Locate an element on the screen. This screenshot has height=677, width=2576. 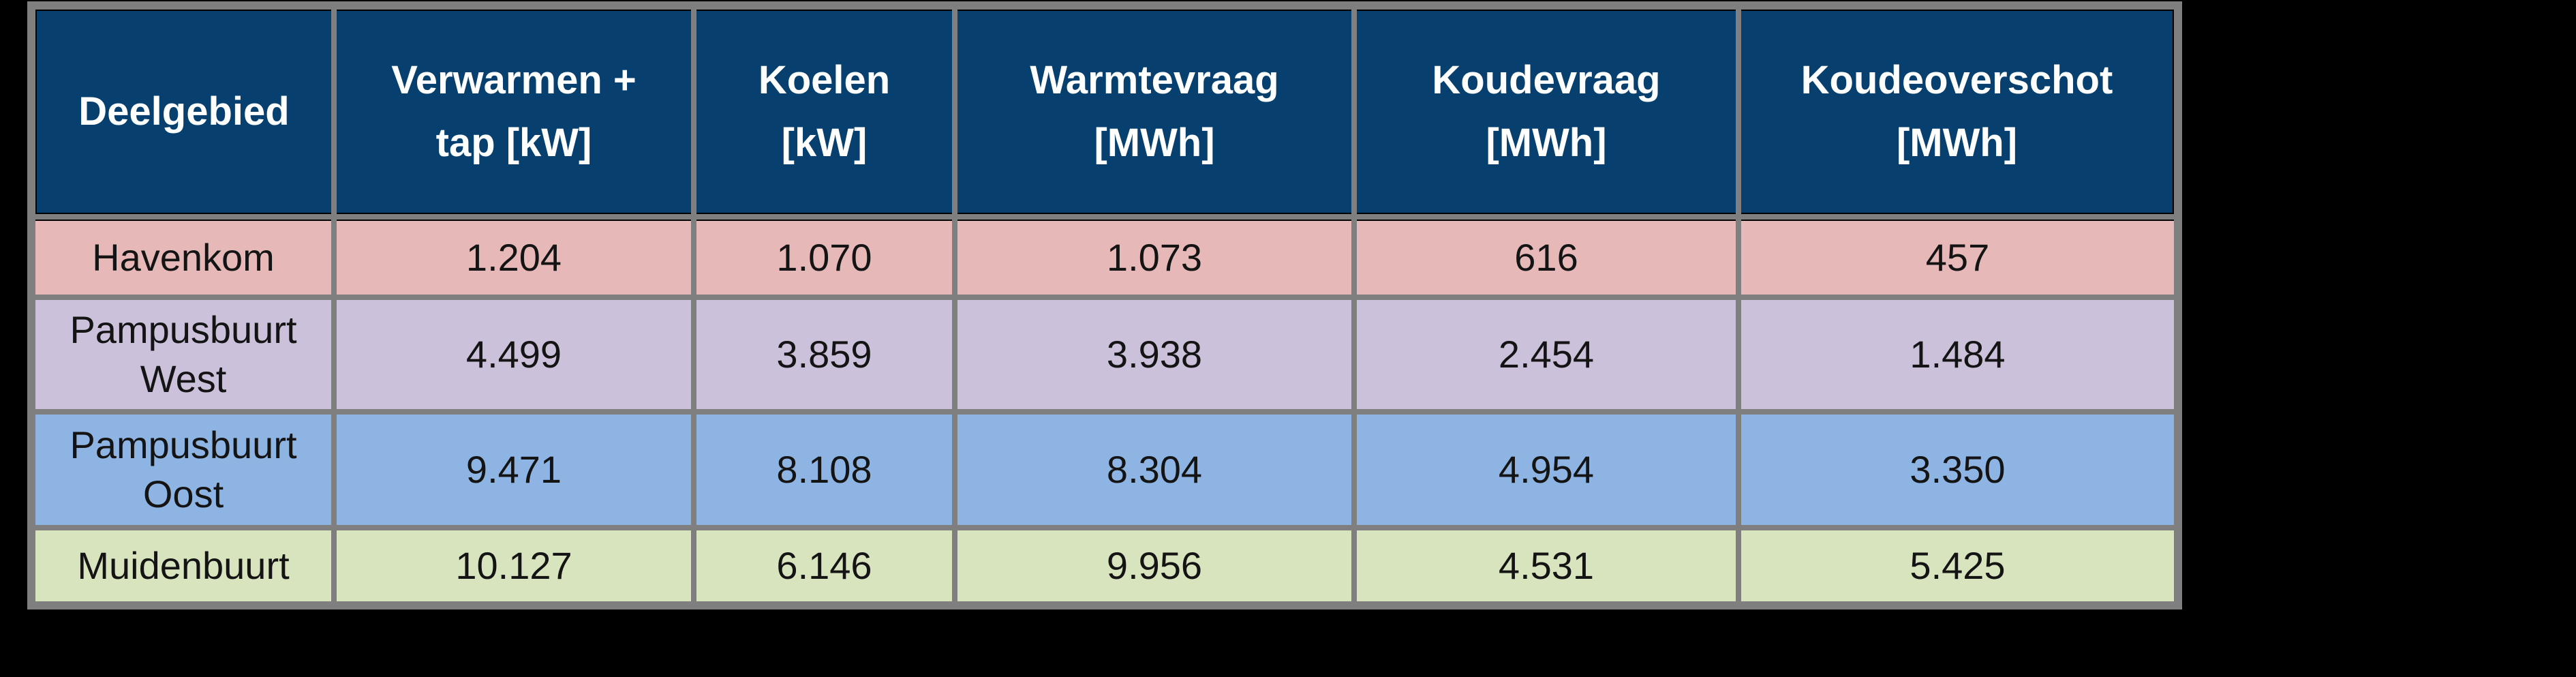
column-header-koudeoverschot: Koudeoverschot [MWh] is located at coordinates (1957, 112).